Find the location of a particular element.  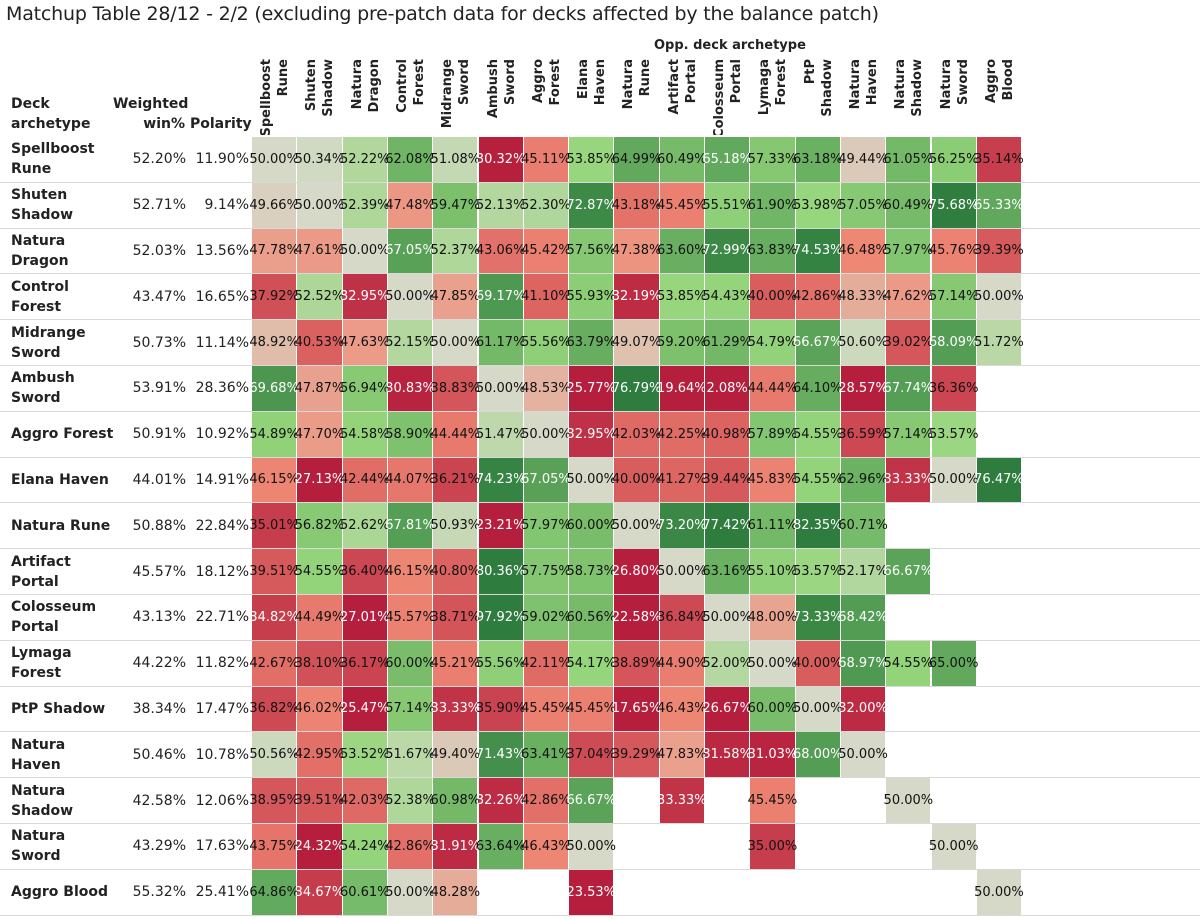

matchup-cell: 62.08% is located at coordinates (410, 159).